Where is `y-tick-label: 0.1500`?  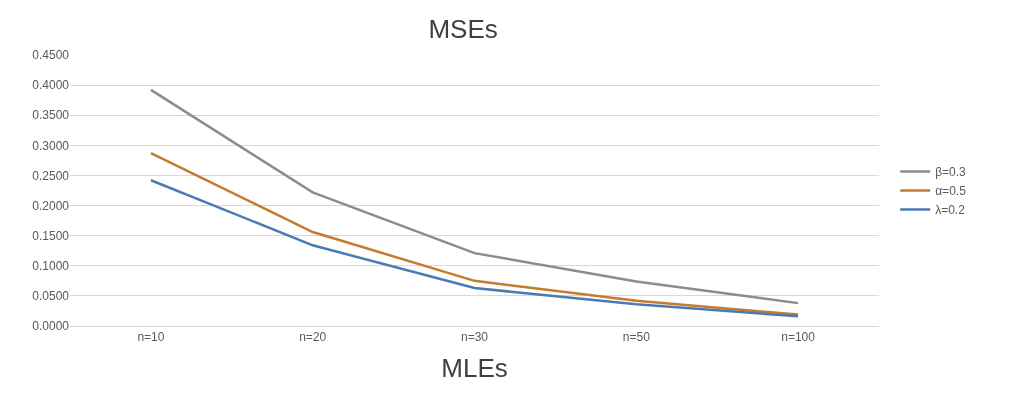 y-tick-label: 0.1500 is located at coordinates (51, 235).